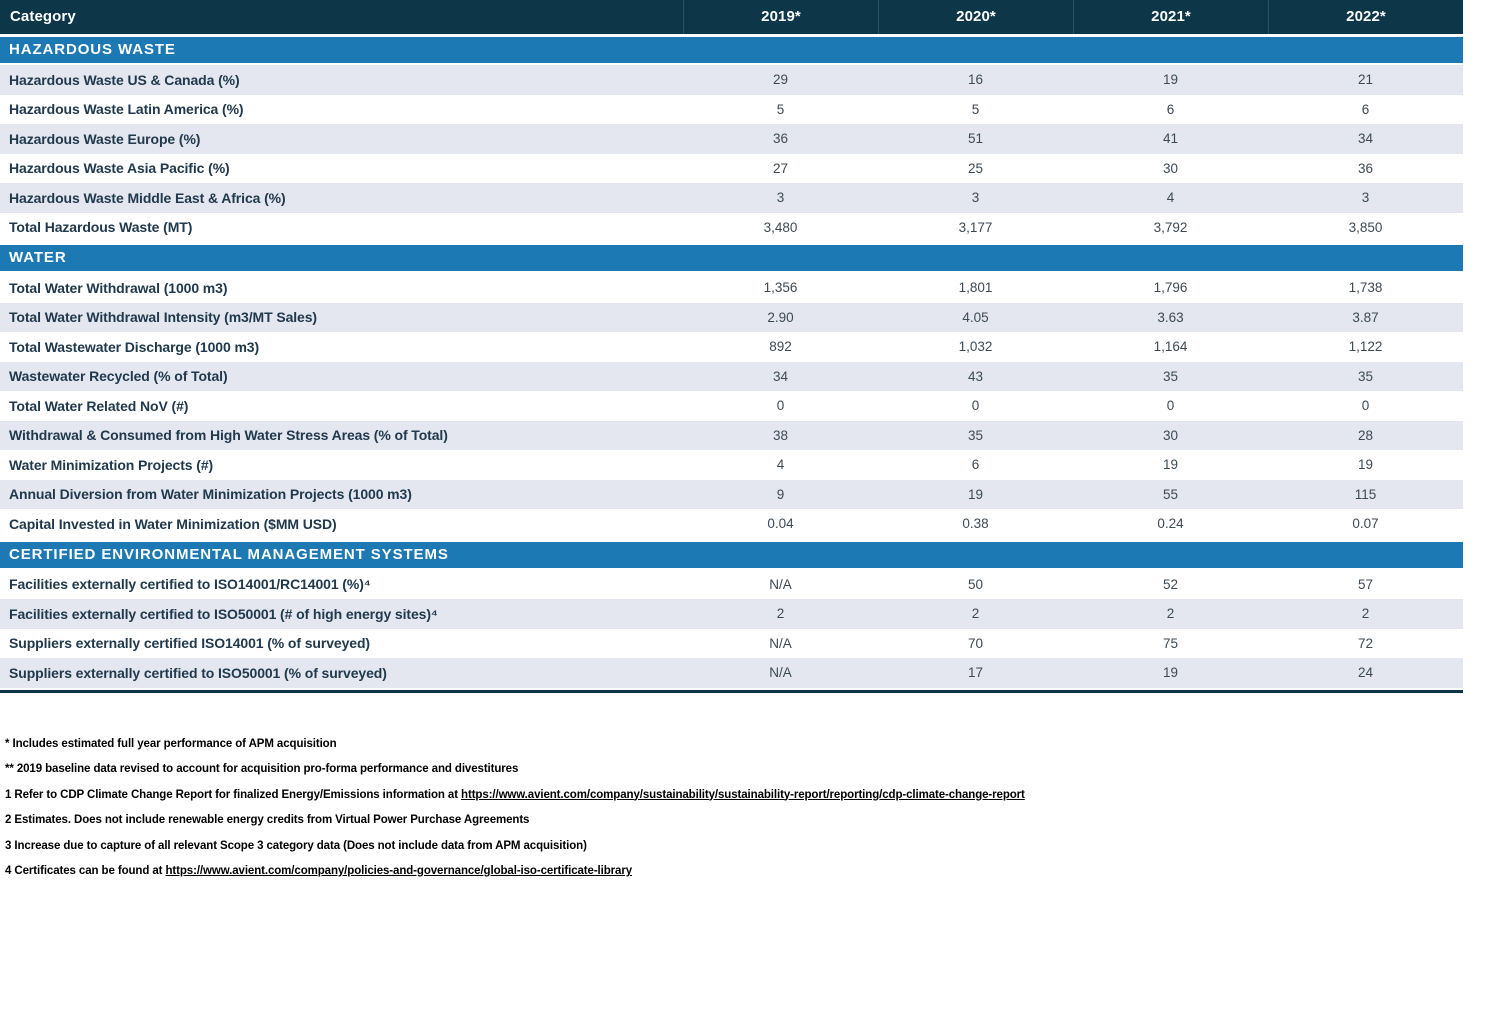  I want to click on row-value: 1,796, so click(1170, 288).